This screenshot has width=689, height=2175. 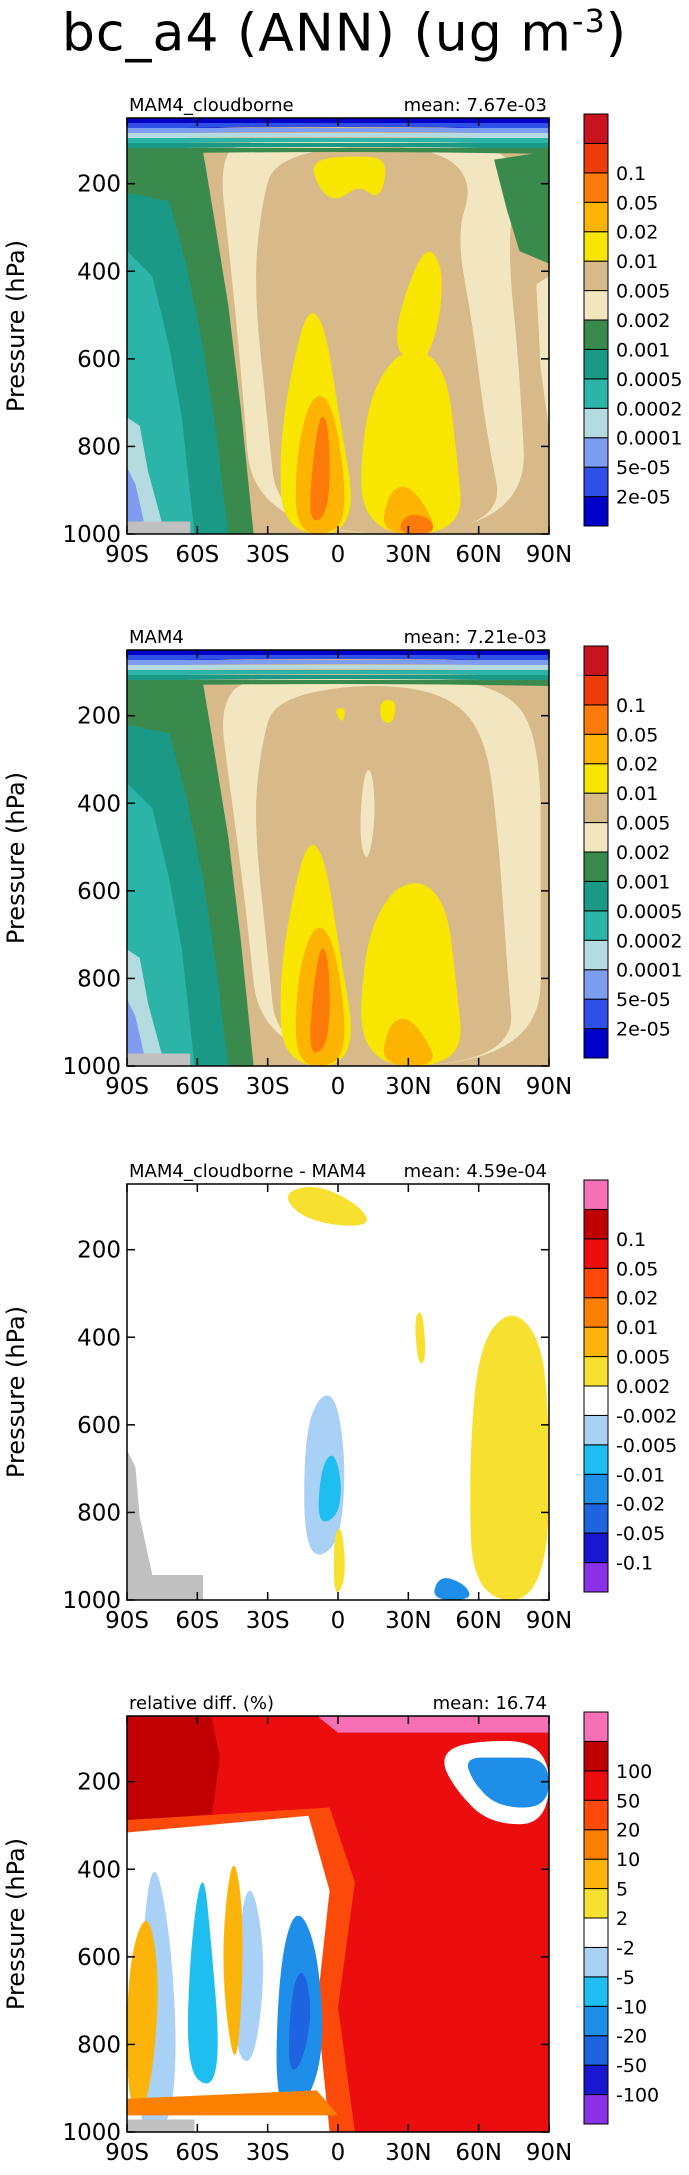 What do you see at coordinates (631, 174) in the screenshot?
I see `colorbar-label: 0.1` at bounding box center [631, 174].